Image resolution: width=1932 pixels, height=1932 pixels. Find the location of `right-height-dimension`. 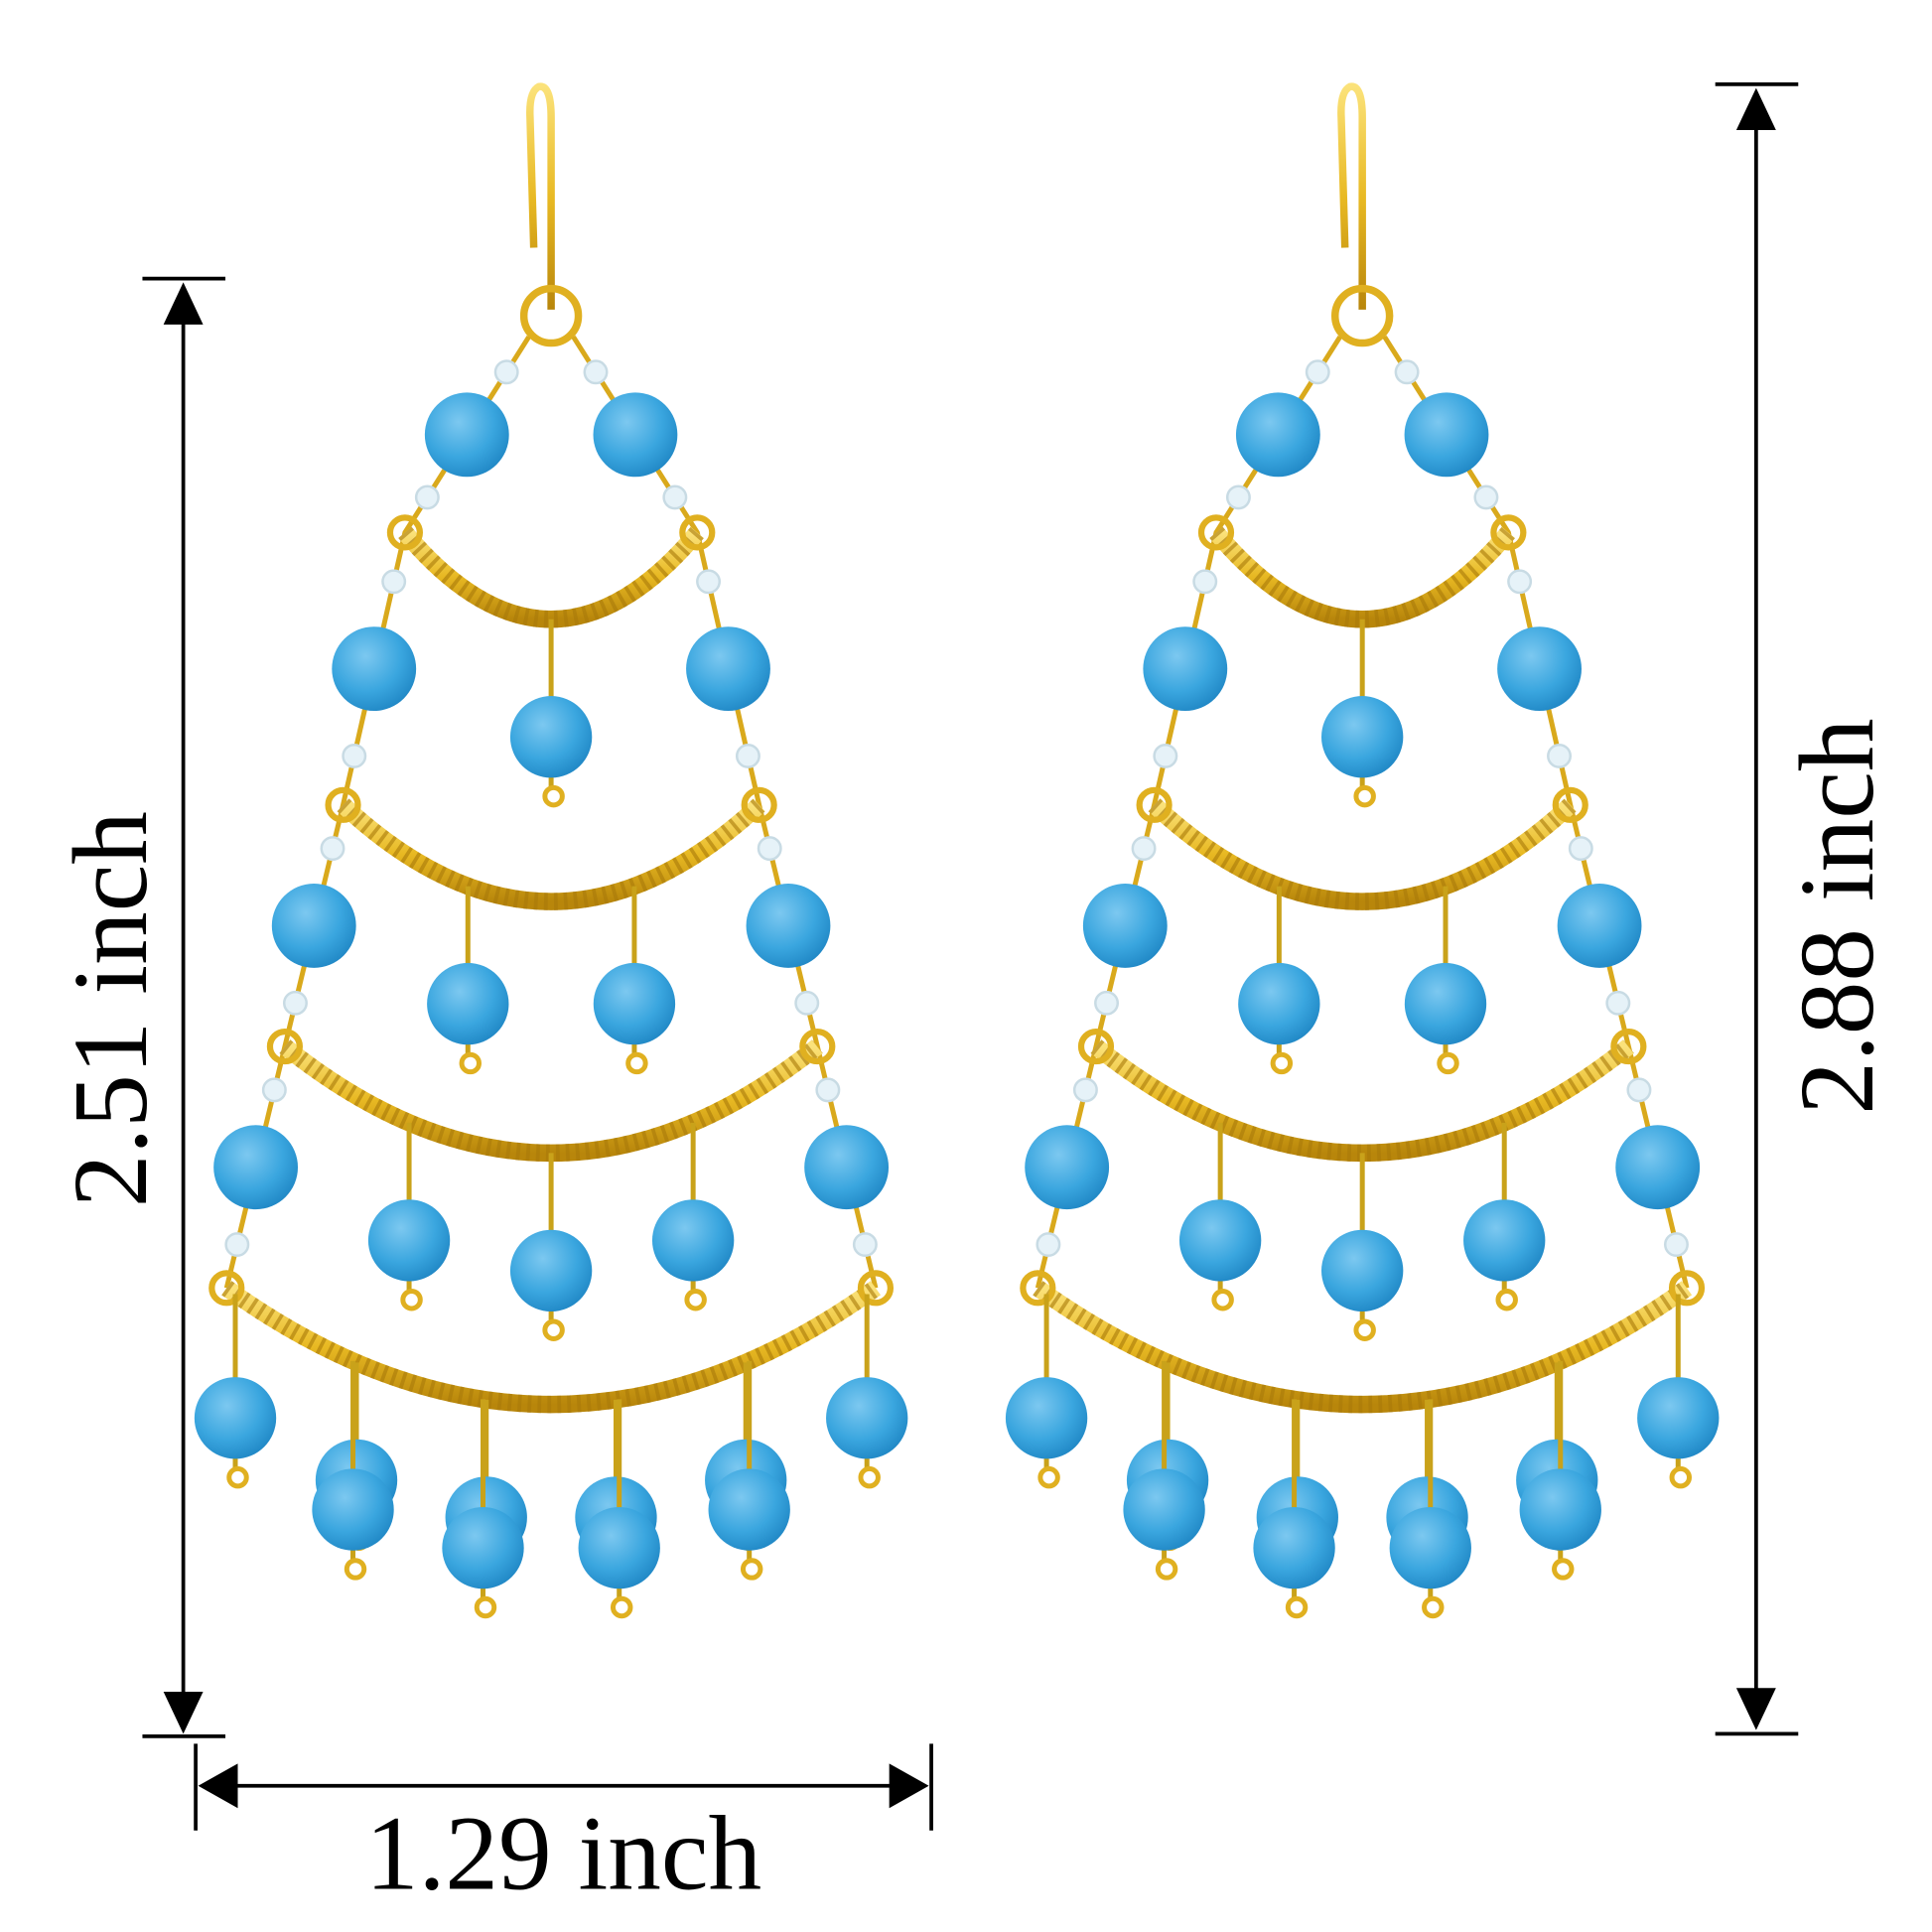

right-height-dimension is located at coordinates (1757, 909).